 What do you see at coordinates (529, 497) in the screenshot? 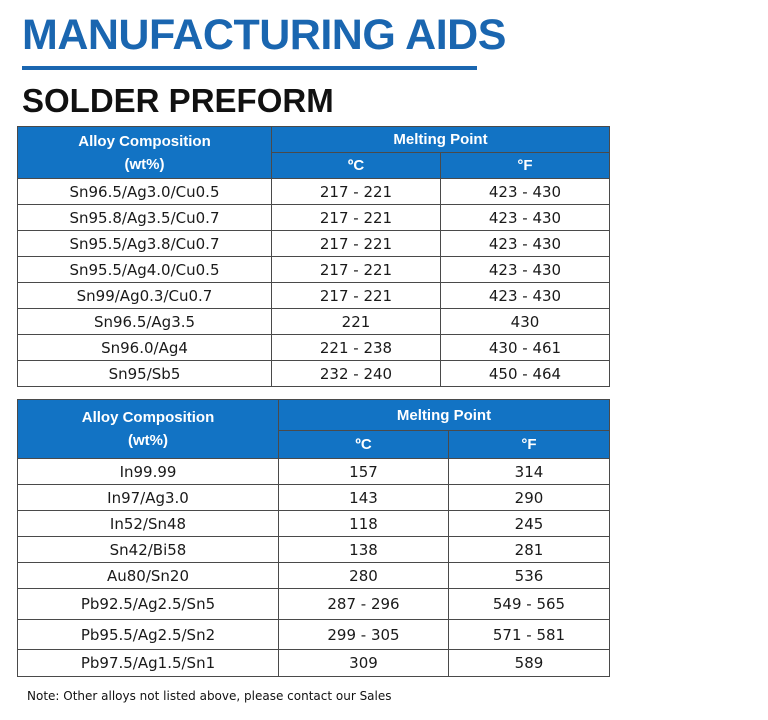
I see `fahrenheit-cell: 290` at bounding box center [529, 497].